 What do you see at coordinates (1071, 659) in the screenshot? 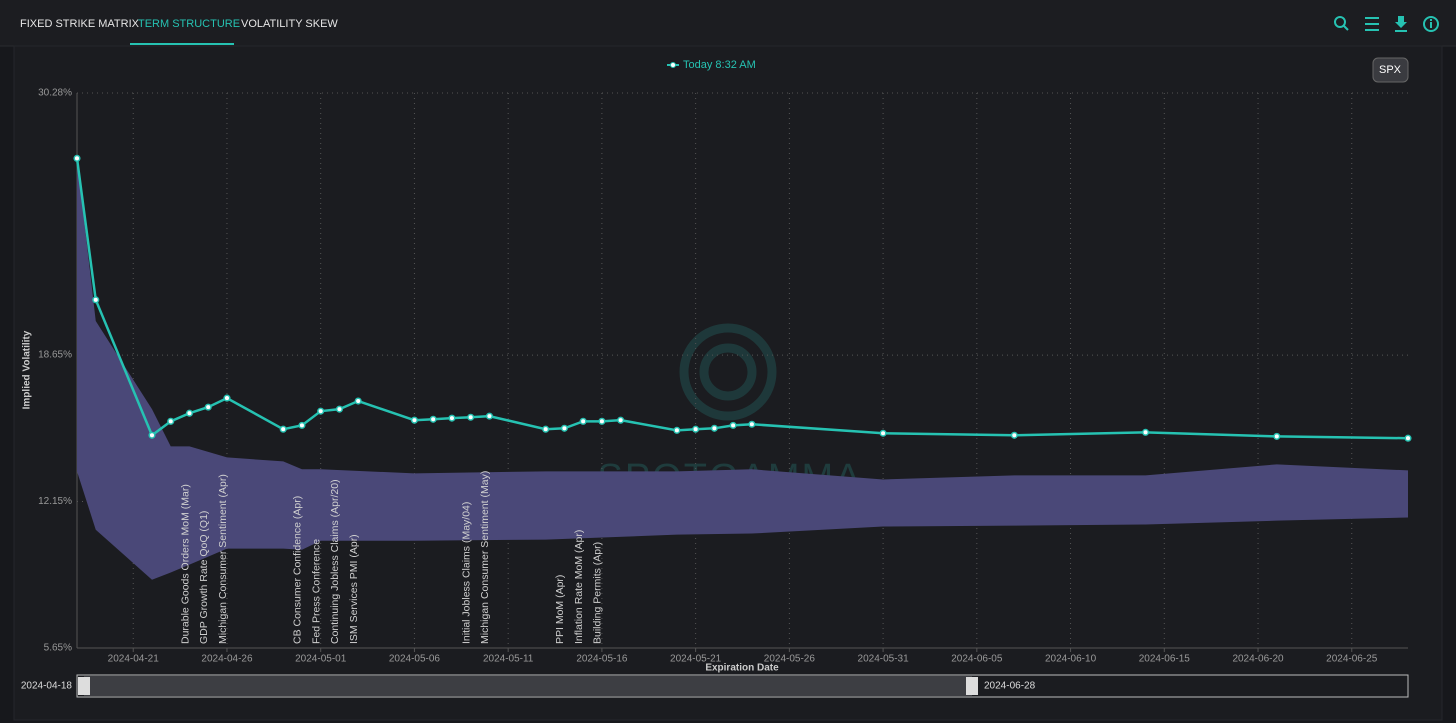
I see `x-tick-label: 2024-06-10` at bounding box center [1071, 659].